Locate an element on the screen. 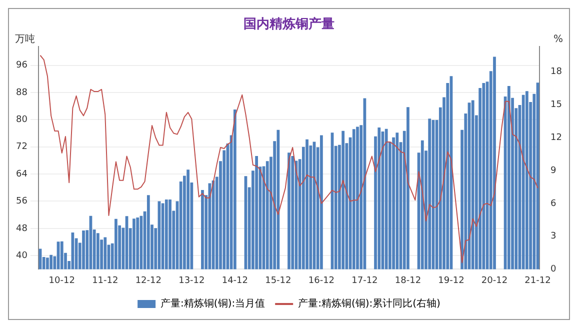  x-tick-label: 10-12 is located at coordinates (61, 281).